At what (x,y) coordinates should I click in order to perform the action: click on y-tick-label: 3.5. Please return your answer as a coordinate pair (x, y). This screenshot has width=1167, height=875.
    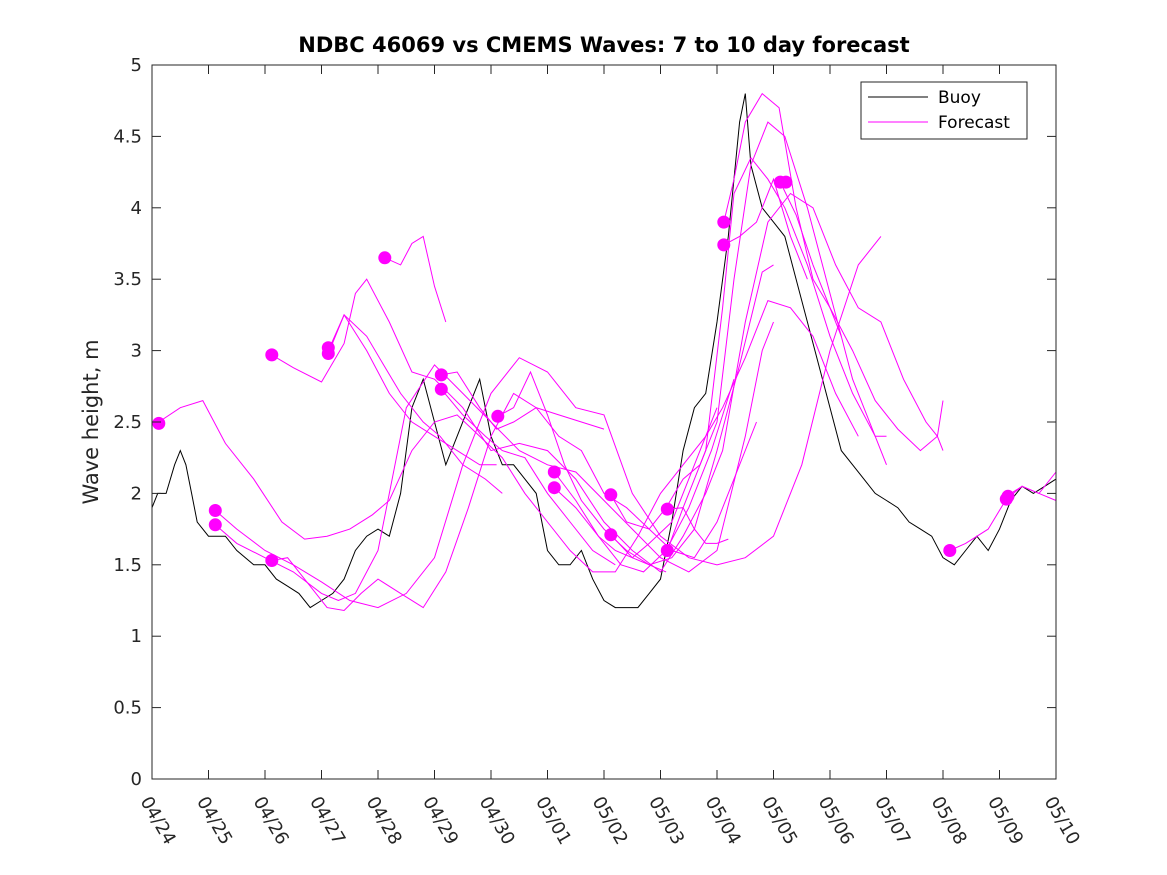
    Looking at the image, I should click on (127, 279).